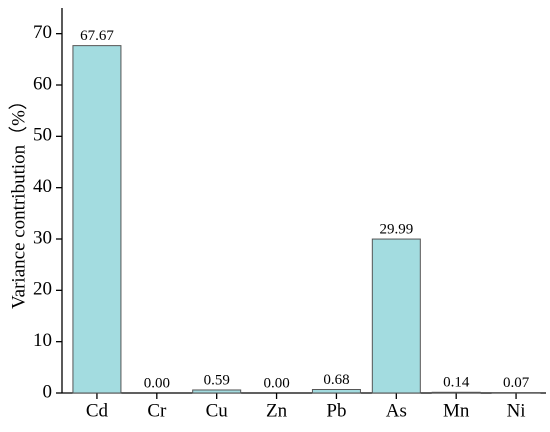  I want to click on value-label: 67.67, so click(97, 36).